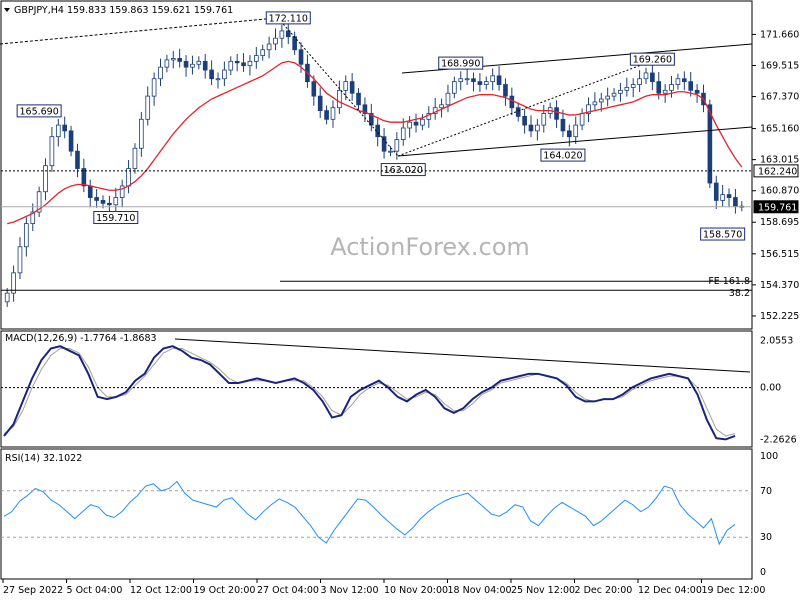  I want to click on price-tag: 162.240, so click(777, 171).